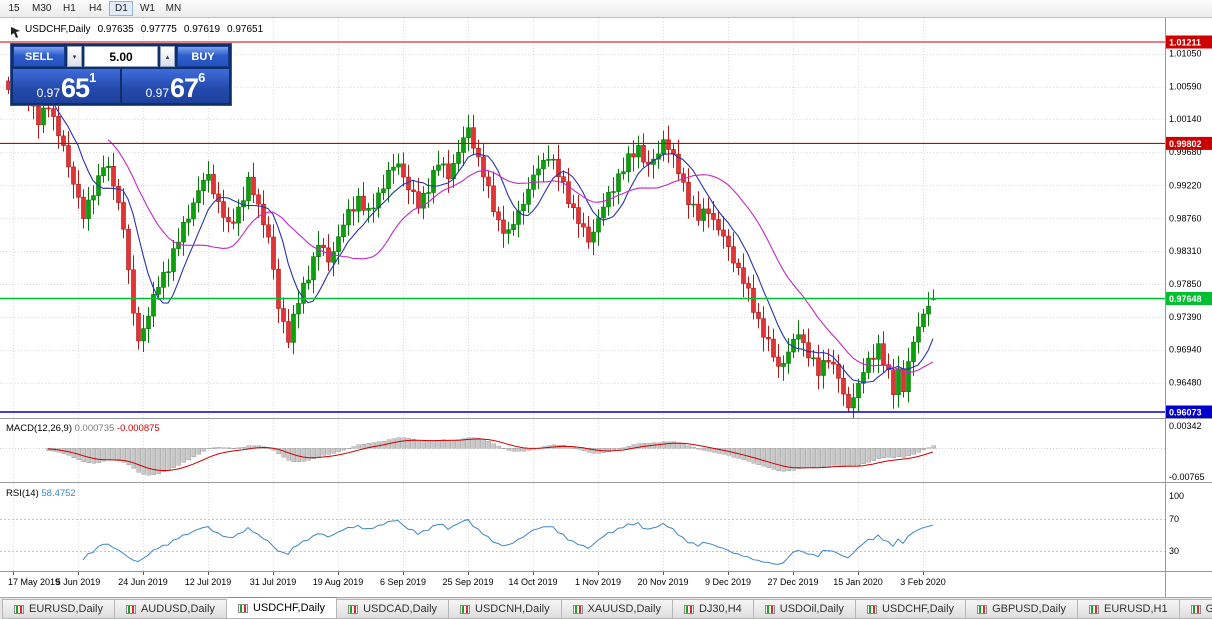 The height and width of the screenshot is (619, 1212). I want to click on svg-text: 1.00590, so click(1185, 87).